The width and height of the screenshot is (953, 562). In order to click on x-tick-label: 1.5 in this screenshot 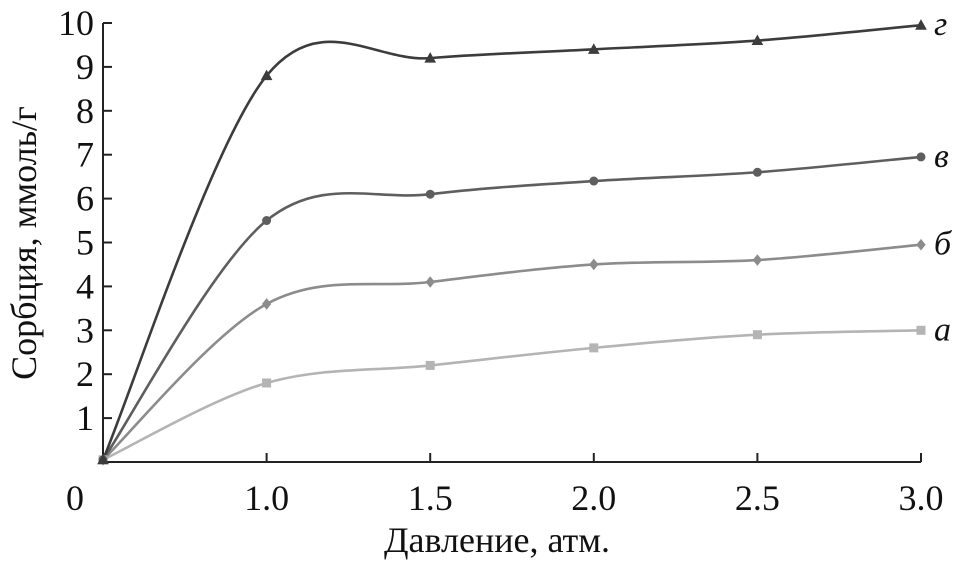, I will do `click(430, 498)`.